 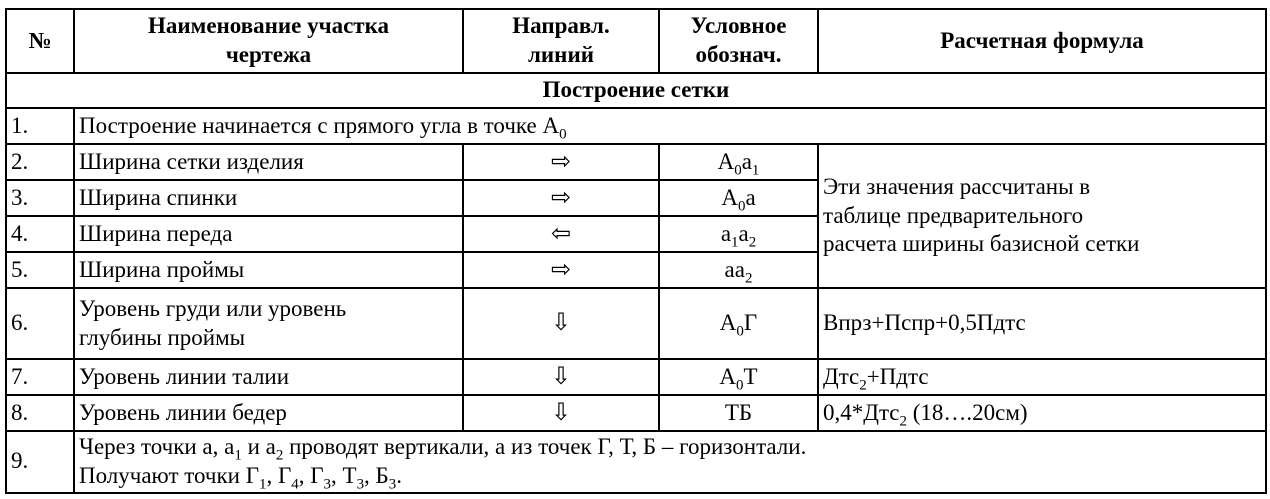 I want to click on section-title: Построение сетки, so click(x=636, y=90).